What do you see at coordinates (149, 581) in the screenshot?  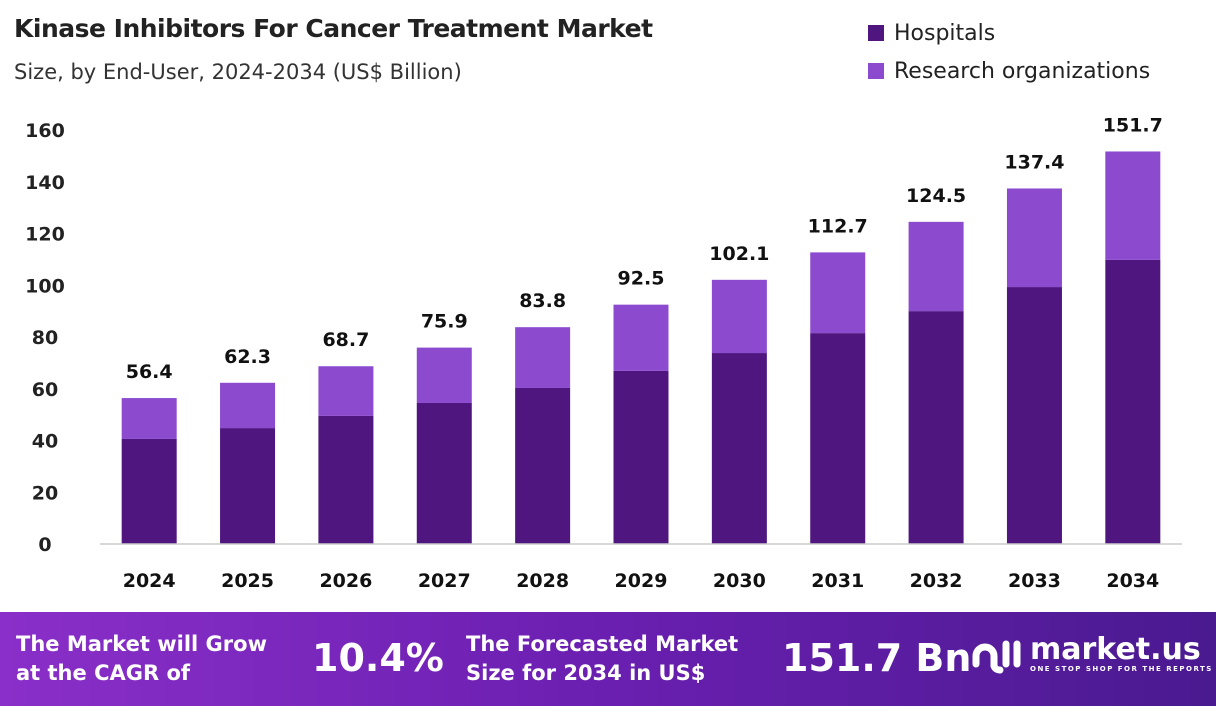 I see `x-tick-label: 2024` at bounding box center [149, 581].